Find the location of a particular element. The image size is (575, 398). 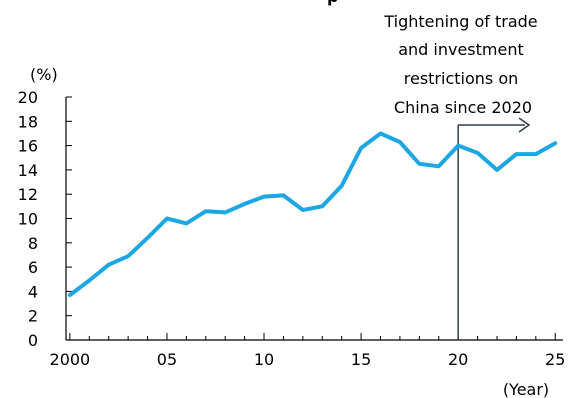

y-tick-label: 6 is located at coordinates (33, 267).